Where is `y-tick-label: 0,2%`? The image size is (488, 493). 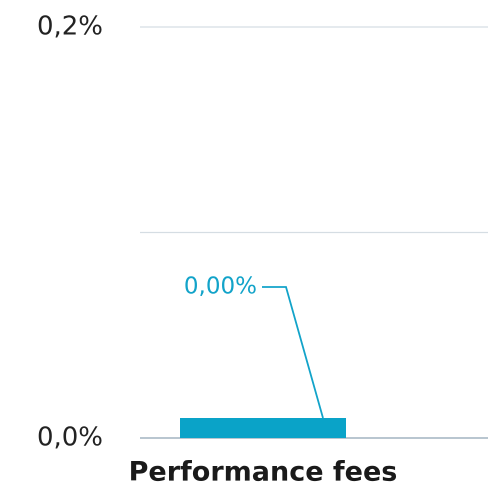
y-tick-label: 0,2% is located at coordinates (70, 27).